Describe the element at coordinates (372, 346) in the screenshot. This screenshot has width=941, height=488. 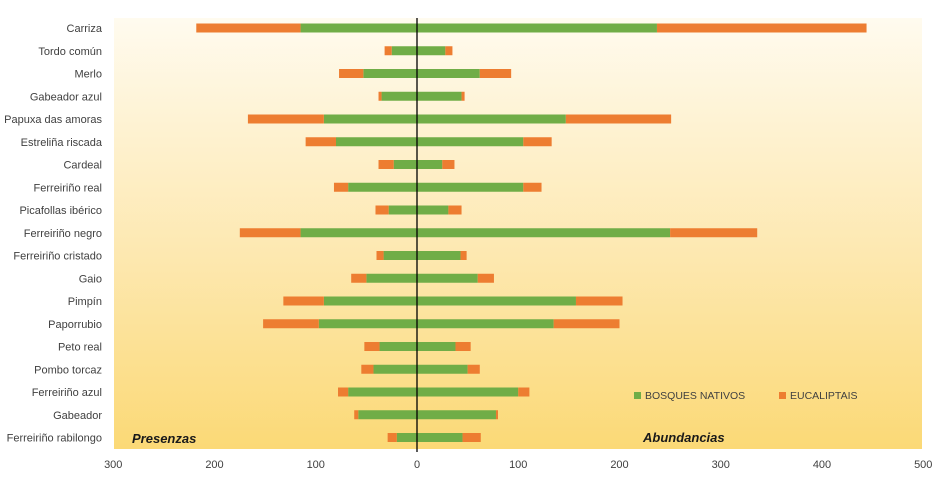
I see `bar-presenzas-eucaliptais-peto-real` at that location.